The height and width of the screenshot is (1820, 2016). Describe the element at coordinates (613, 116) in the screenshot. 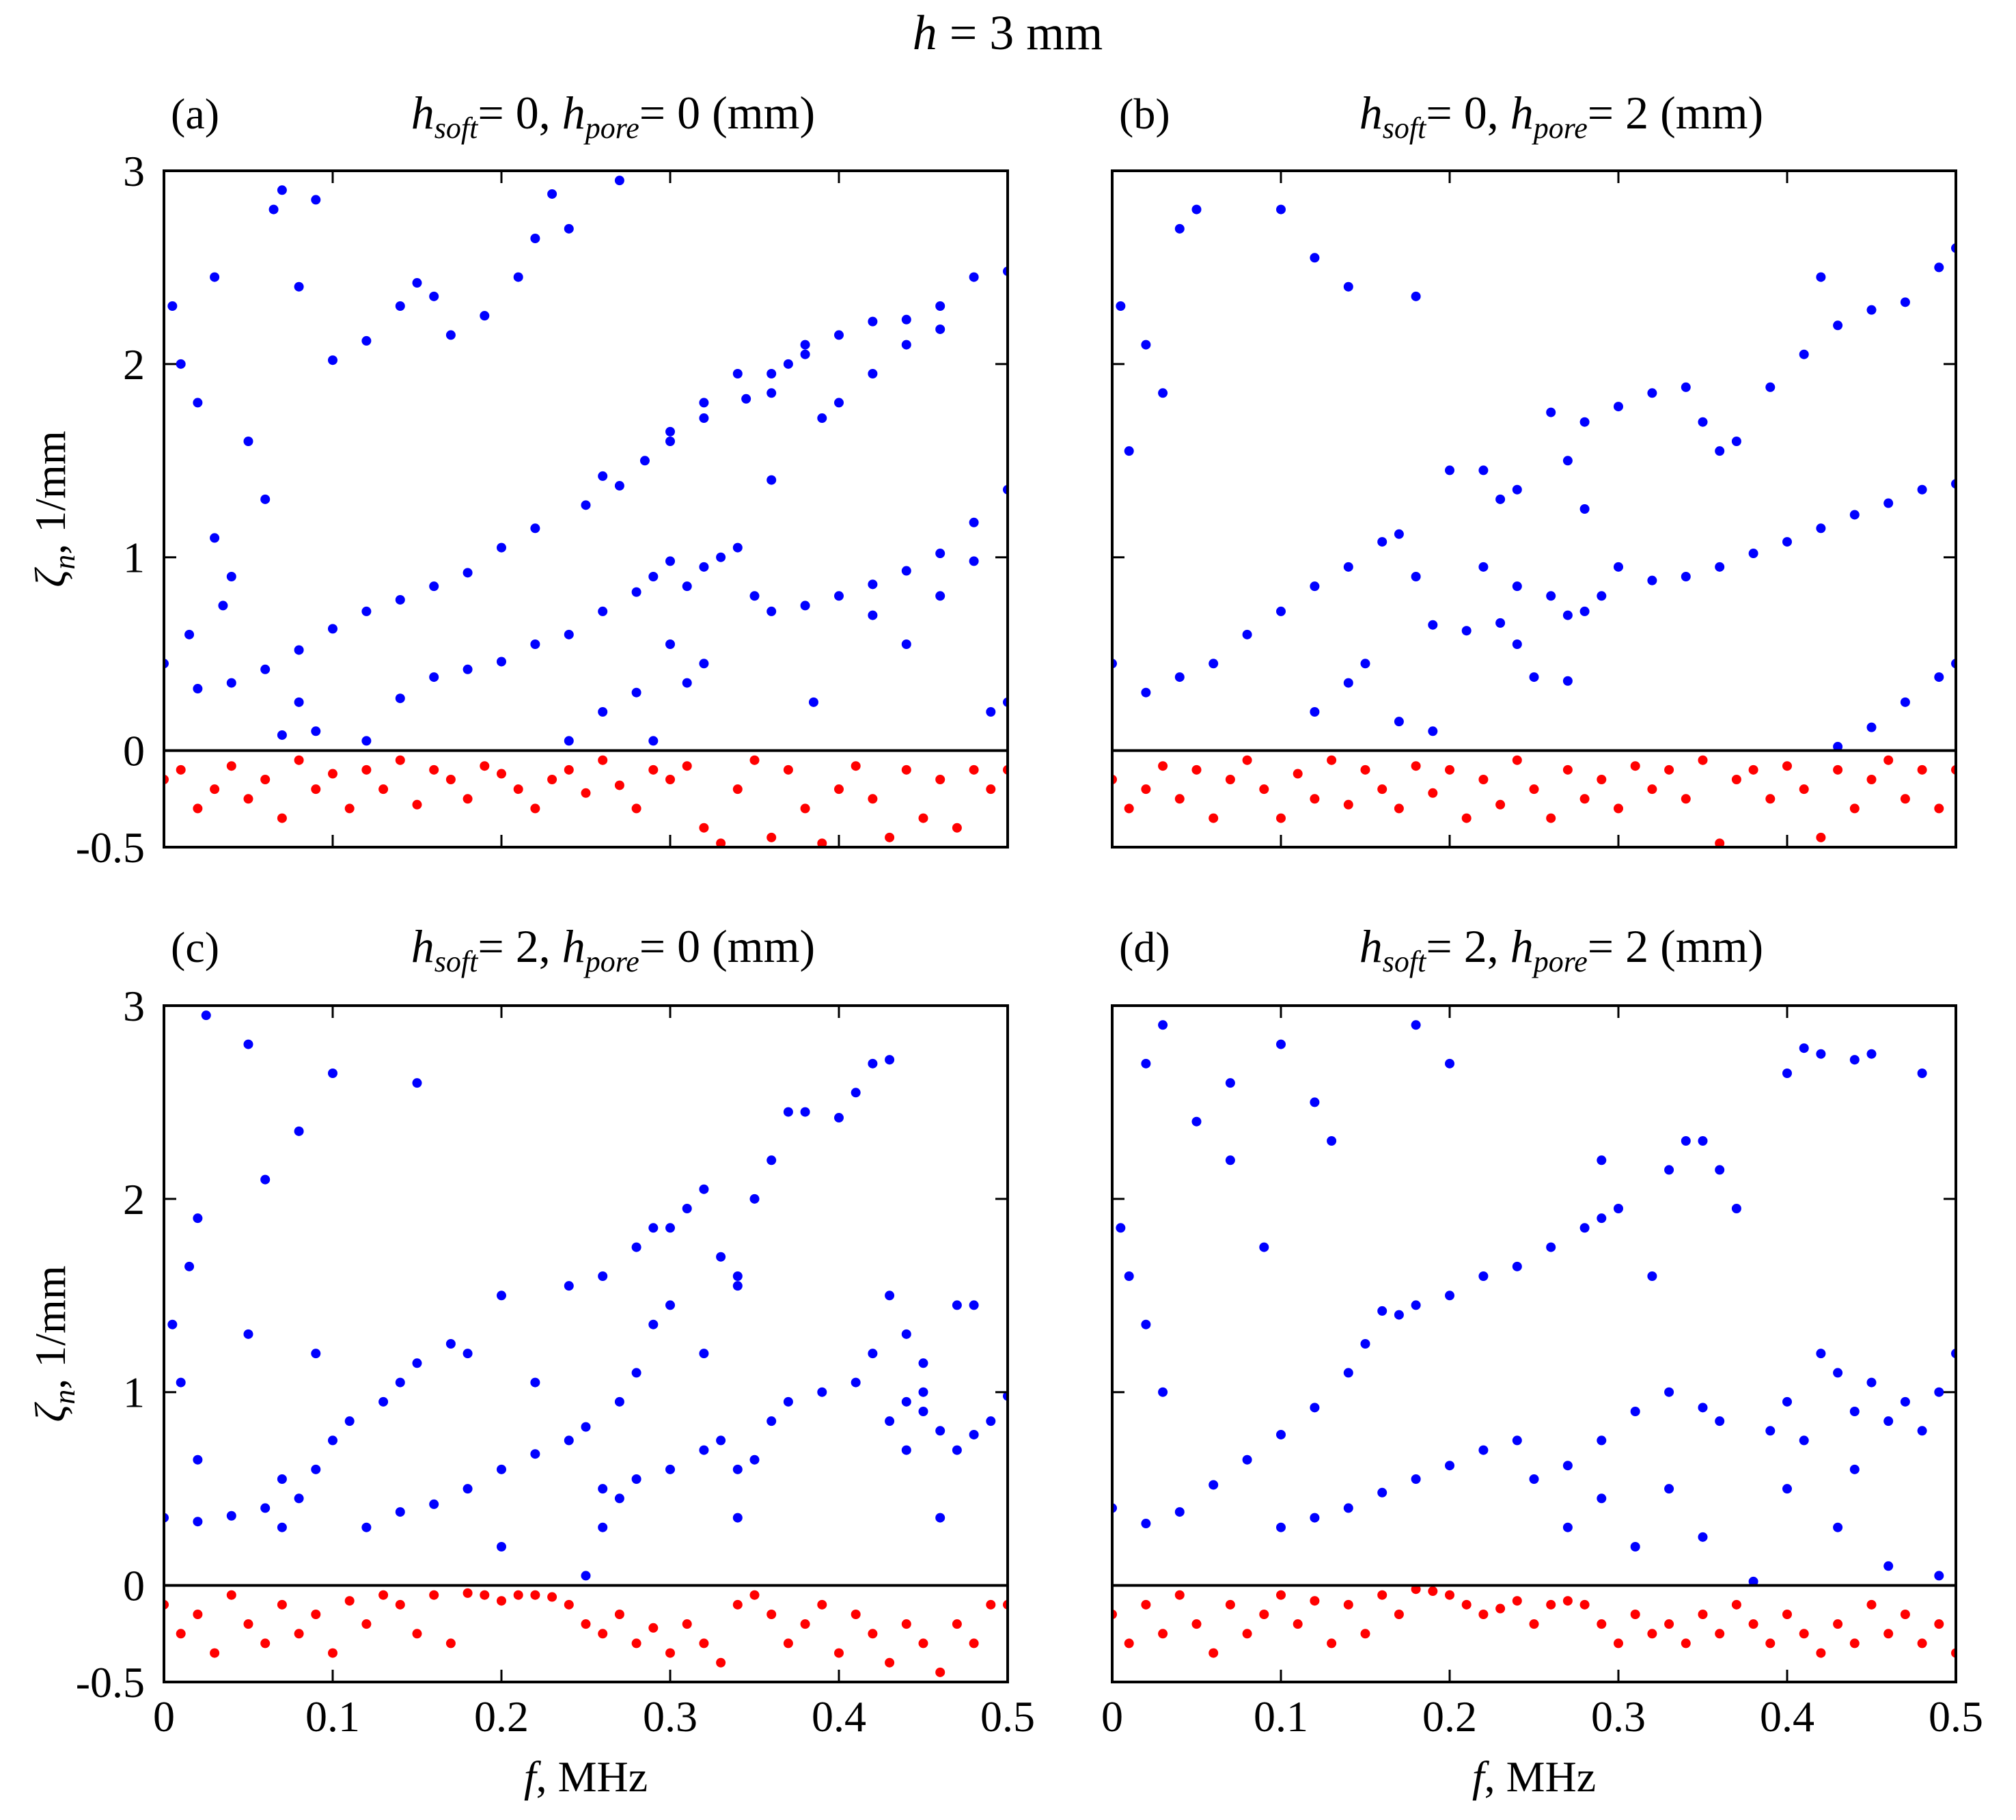

I see `panel-title-a: hsoft= 0, hpore= 0 (mm)` at that location.